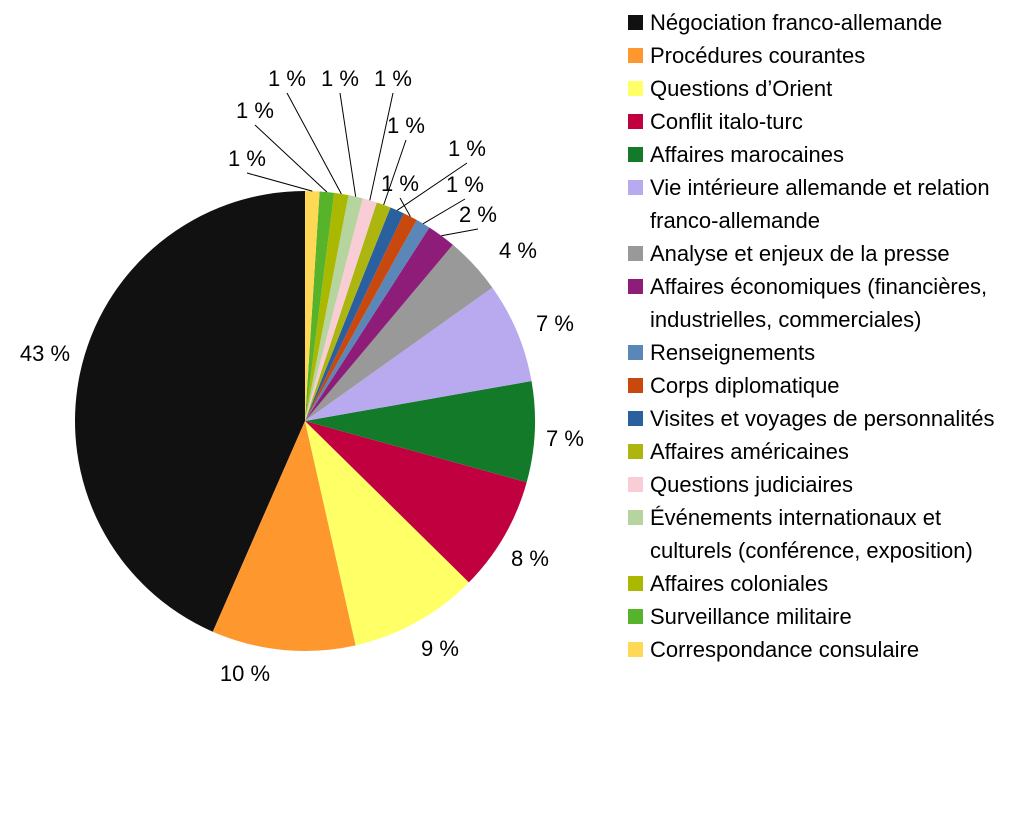 The height and width of the screenshot is (832, 1012). I want to click on data-label: 9 %, so click(440, 648).